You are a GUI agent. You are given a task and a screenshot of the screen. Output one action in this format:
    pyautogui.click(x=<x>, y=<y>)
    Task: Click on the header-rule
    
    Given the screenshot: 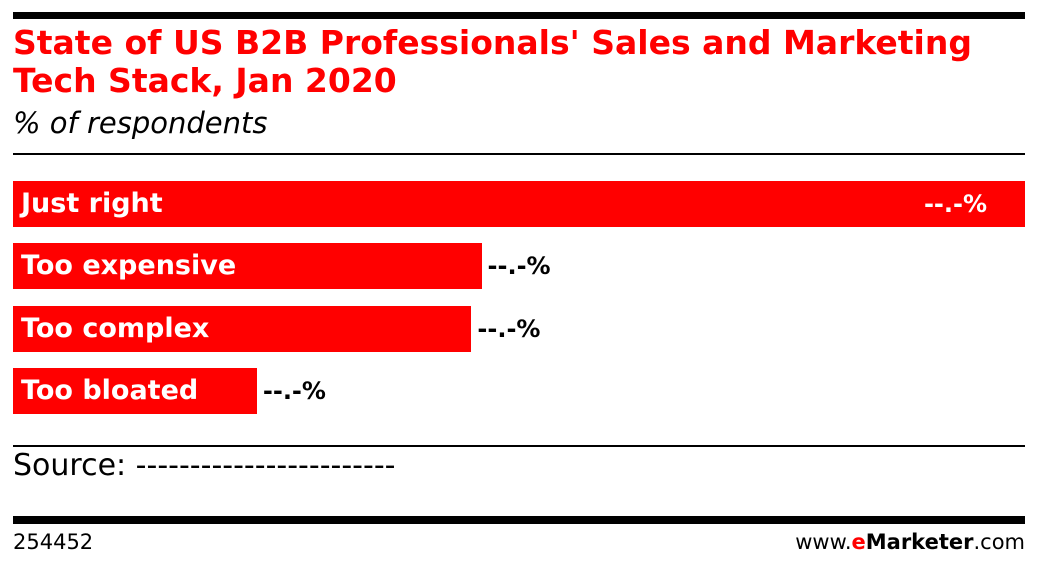 What is the action you would take?
    pyautogui.click(x=519, y=154)
    